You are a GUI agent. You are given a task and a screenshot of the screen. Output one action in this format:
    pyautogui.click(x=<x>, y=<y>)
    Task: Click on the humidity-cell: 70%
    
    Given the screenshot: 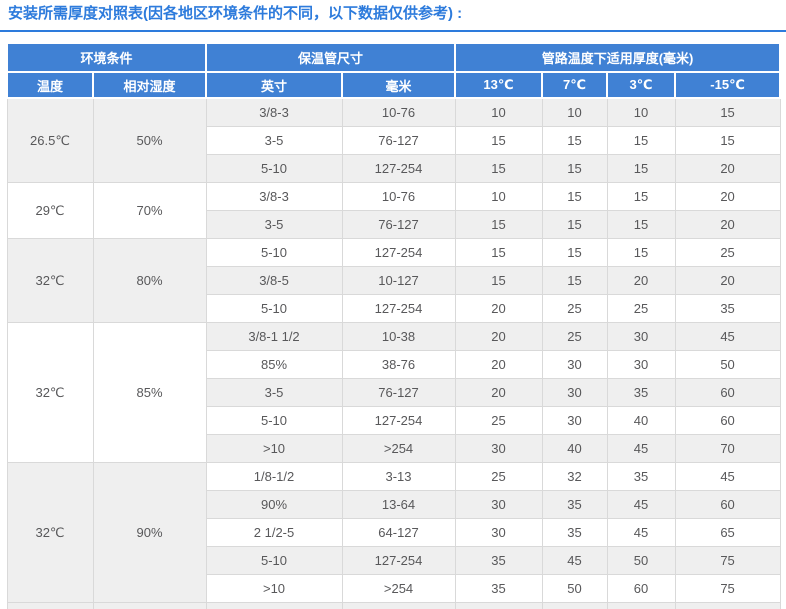 What is the action you would take?
    pyautogui.click(x=149, y=210)
    